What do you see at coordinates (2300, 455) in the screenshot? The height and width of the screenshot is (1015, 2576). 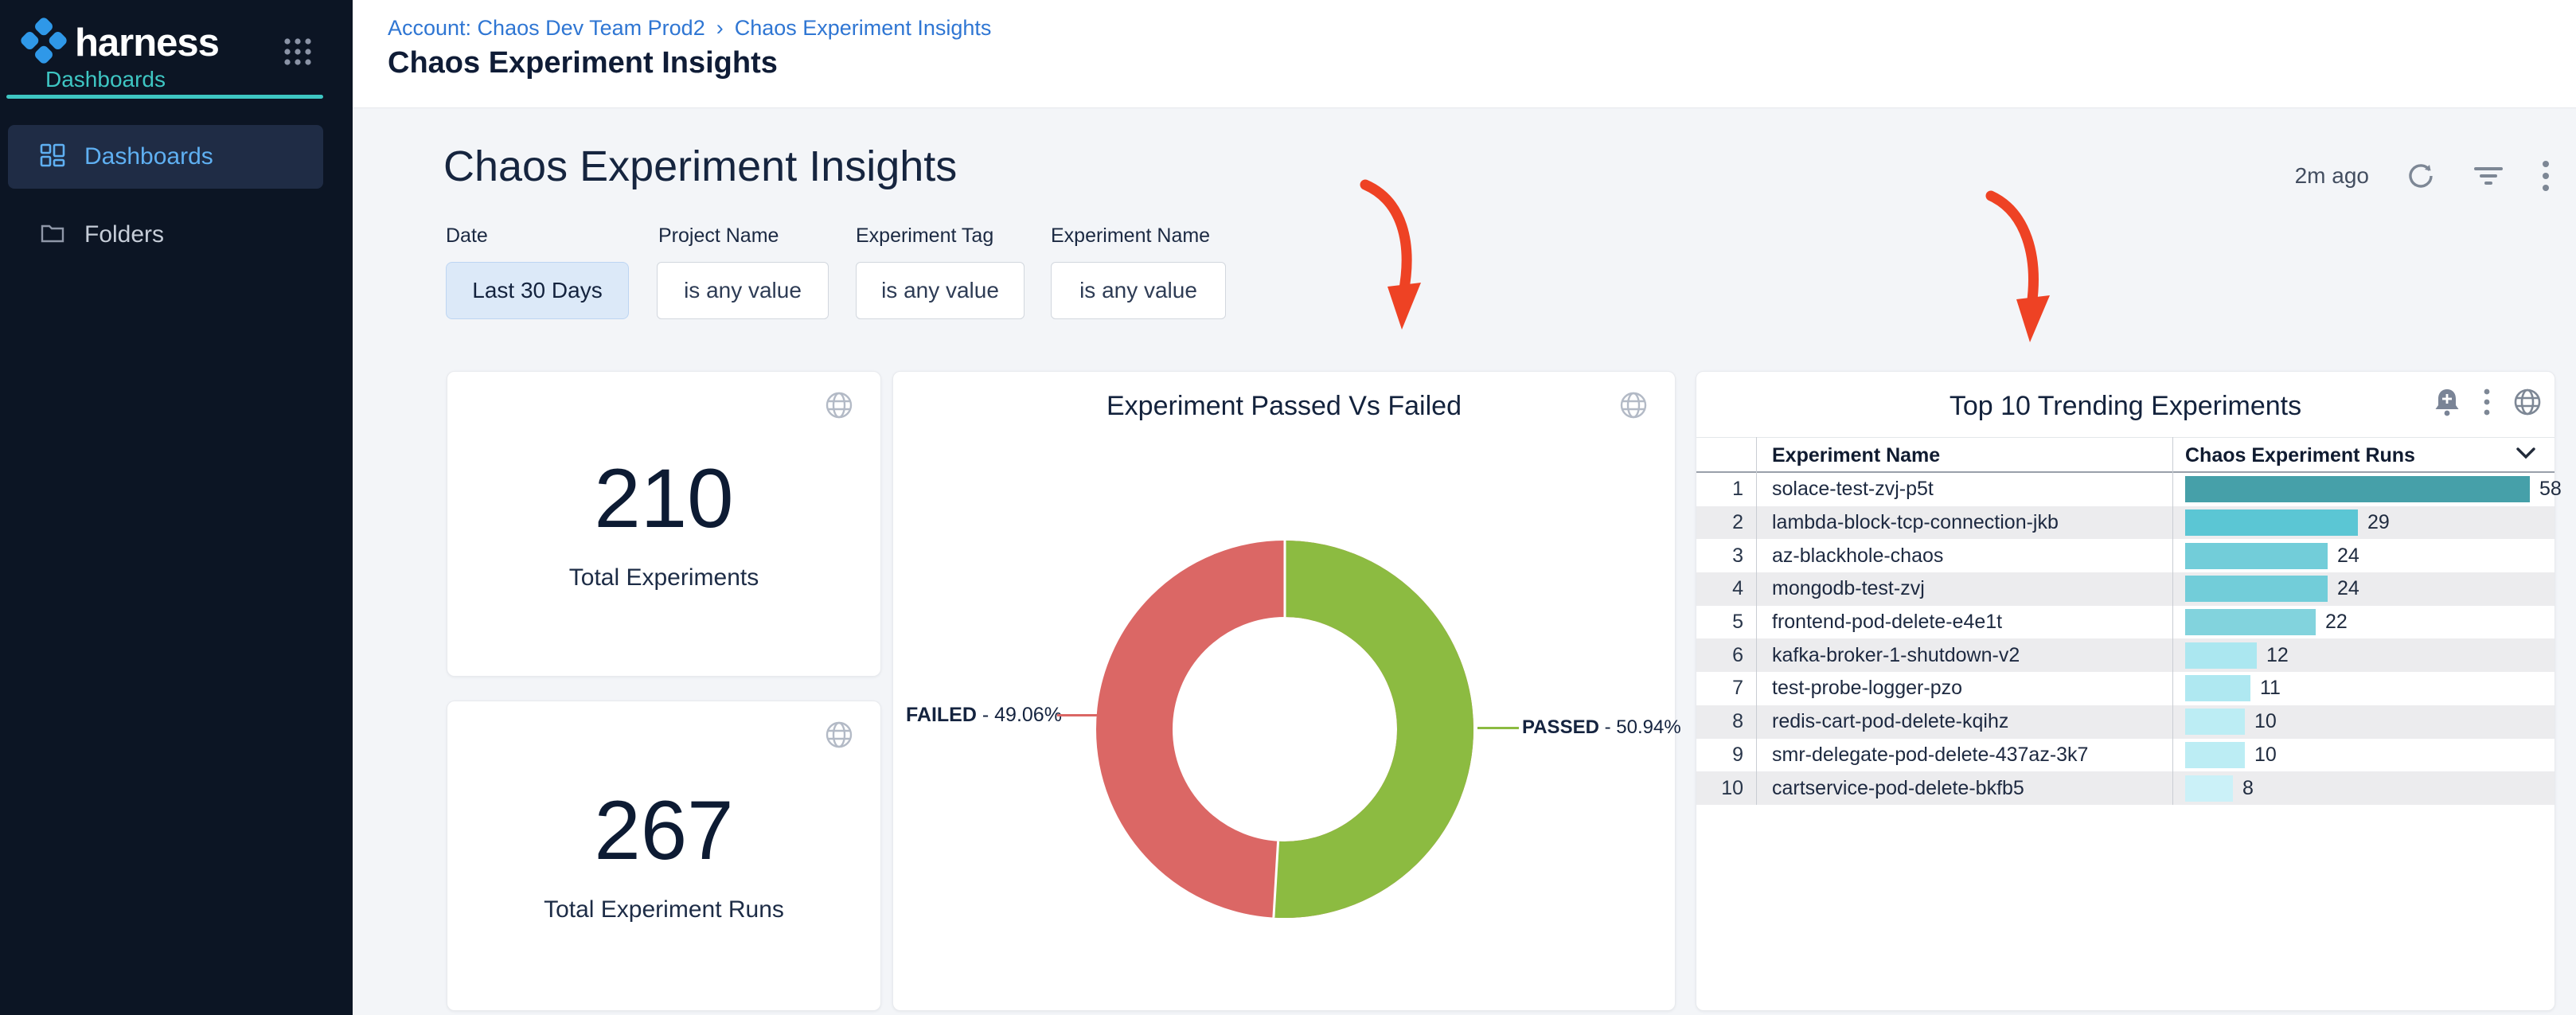 I see `column-header-chaos-experiment-runs: Chaos Experiment Runs` at bounding box center [2300, 455].